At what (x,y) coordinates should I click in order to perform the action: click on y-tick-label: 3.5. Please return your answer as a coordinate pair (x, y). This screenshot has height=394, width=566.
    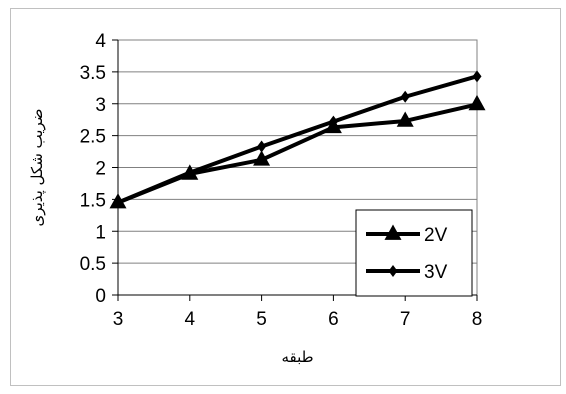
    Looking at the image, I should click on (93, 73).